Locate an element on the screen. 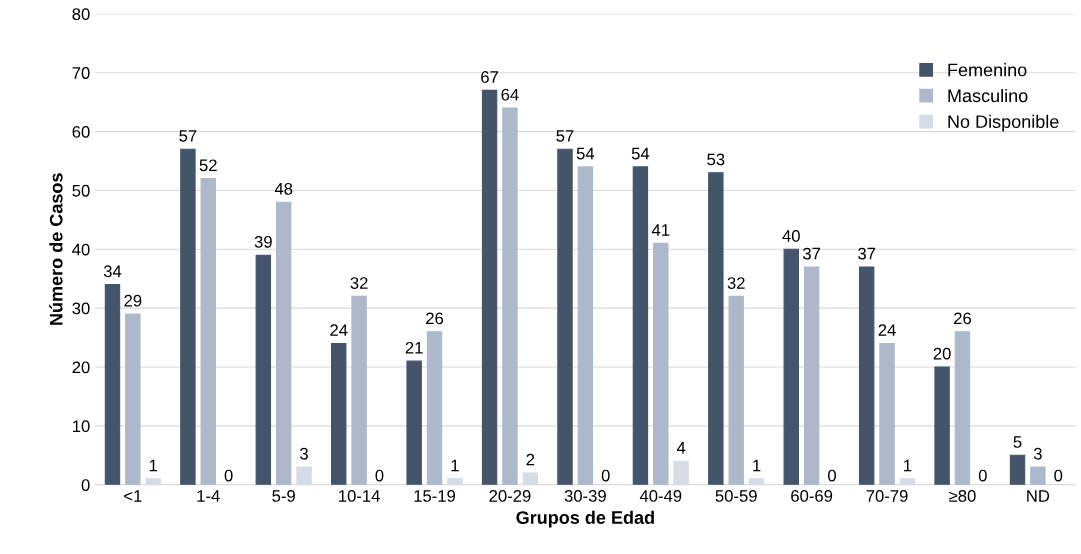 This screenshot has height=554, width=1081. x-tick-label: 5-9 is located at coordinates (283, 496).